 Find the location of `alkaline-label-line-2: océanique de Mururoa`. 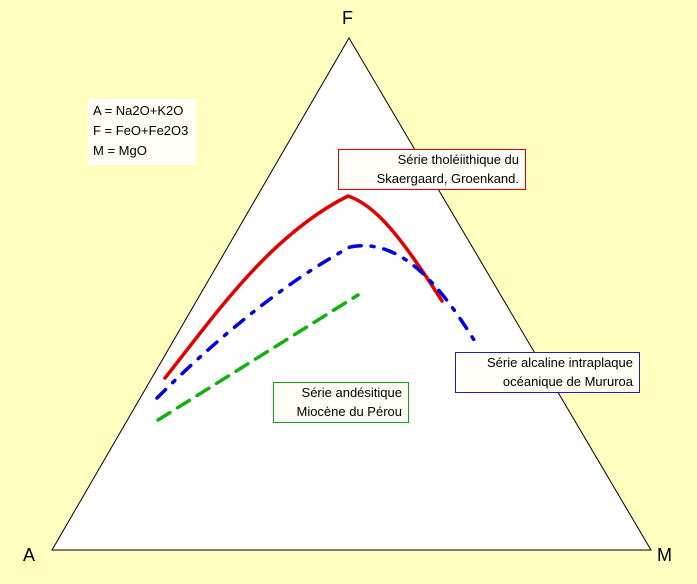

alkaline-label-line-2: océanique de Mururoa is located at coordinates (567, 381).